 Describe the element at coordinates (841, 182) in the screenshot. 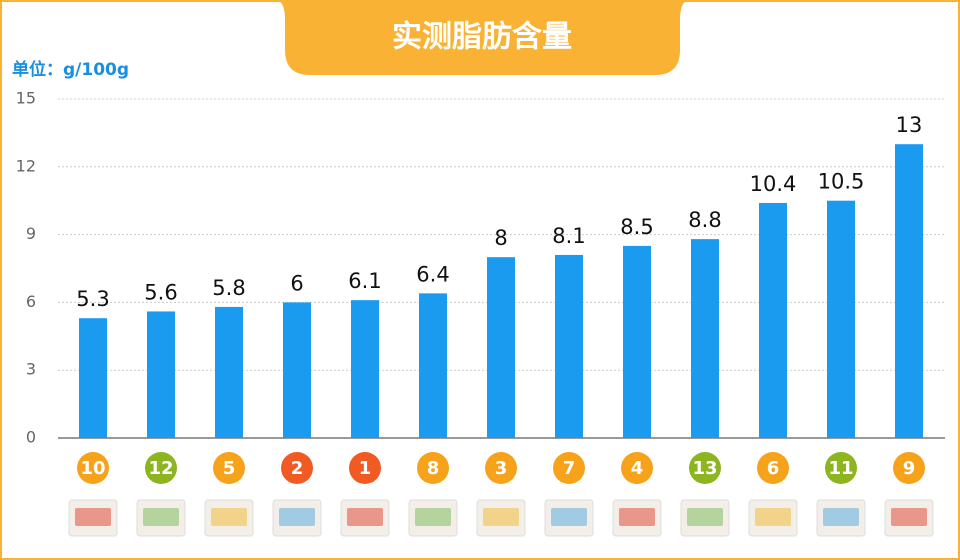

I see `data-label: 10.5` at that location.